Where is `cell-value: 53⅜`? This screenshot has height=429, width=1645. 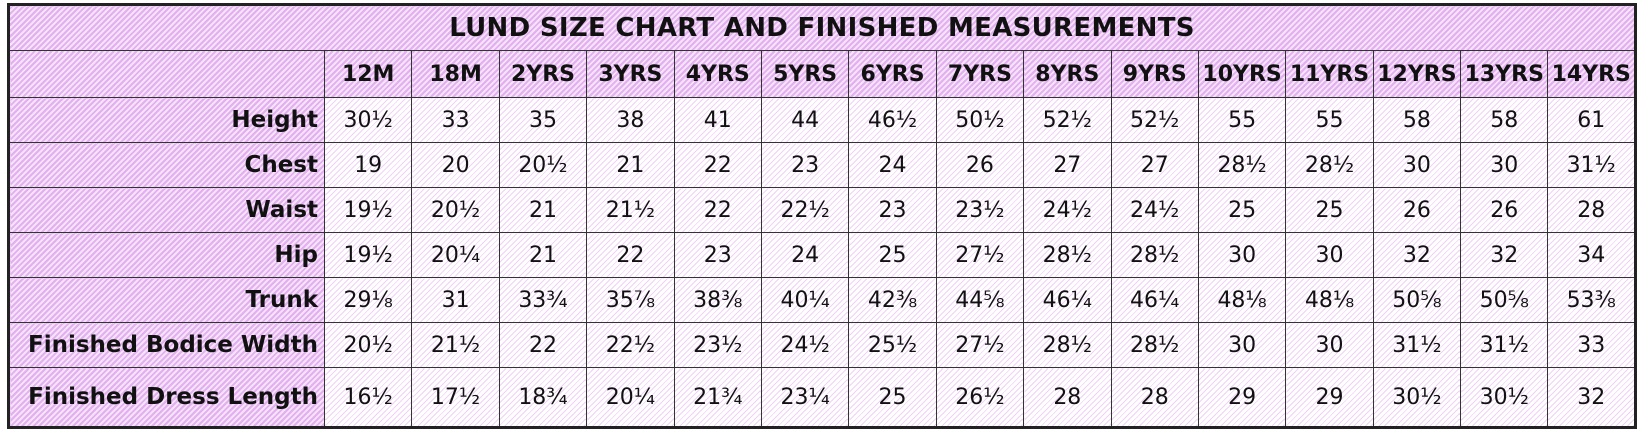 cell-value: 53⅜ is located at coordinates (1591, 300).